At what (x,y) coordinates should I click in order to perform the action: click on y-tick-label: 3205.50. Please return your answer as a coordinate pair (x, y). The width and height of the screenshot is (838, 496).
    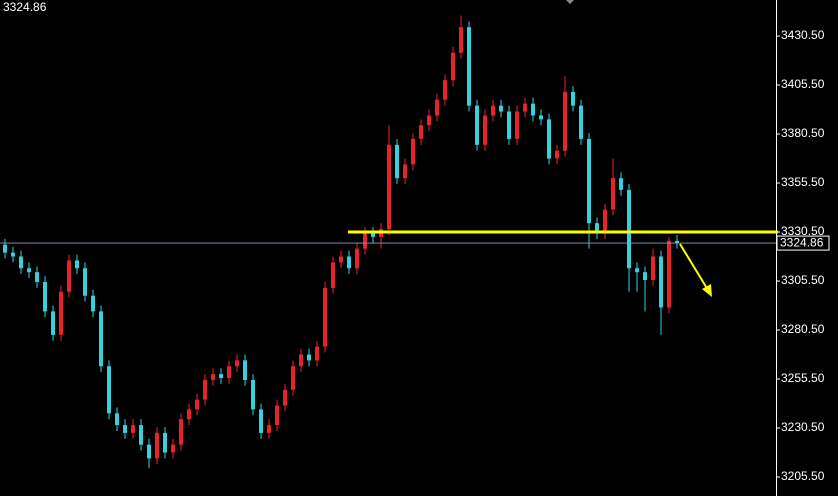
    Looking at the image, I should click on (803, 476).